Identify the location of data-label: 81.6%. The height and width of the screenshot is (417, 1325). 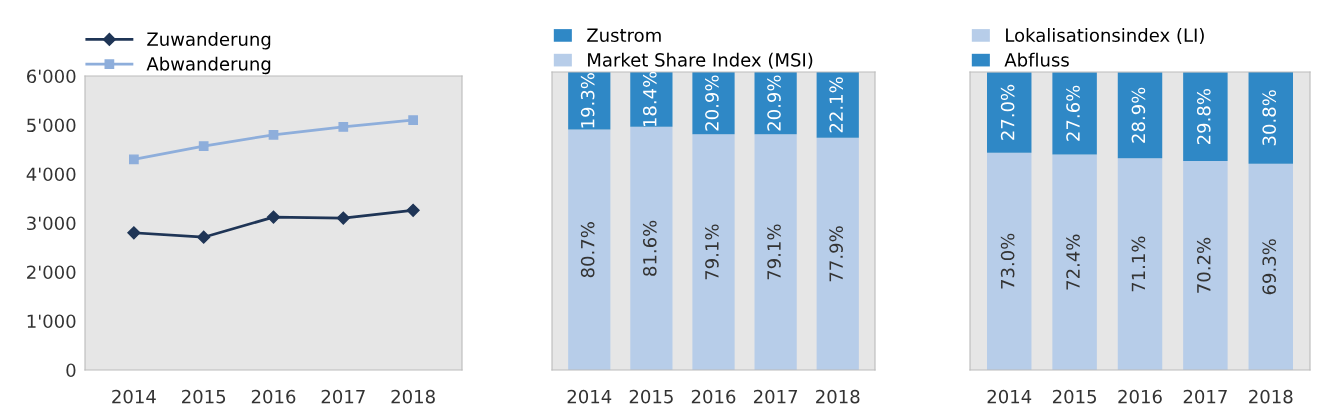
(649, 248).